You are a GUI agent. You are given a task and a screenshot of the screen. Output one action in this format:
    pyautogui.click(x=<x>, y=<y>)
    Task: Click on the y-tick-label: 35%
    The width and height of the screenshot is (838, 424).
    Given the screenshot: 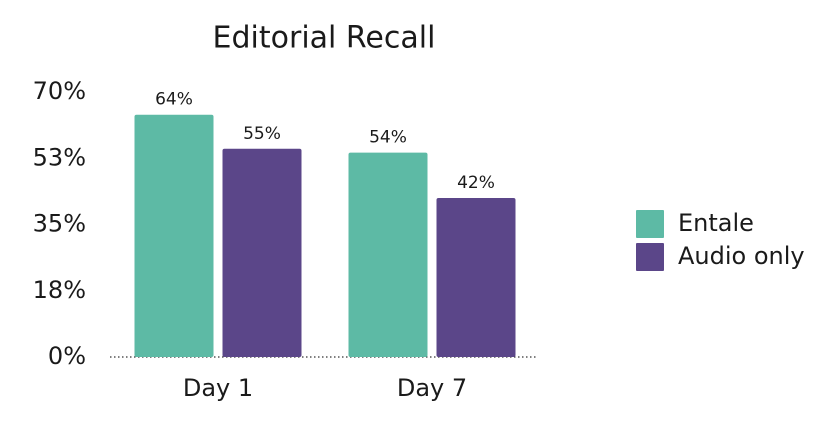 What is the action you would take?
    pyautogui.click(x=59, y=224)
    